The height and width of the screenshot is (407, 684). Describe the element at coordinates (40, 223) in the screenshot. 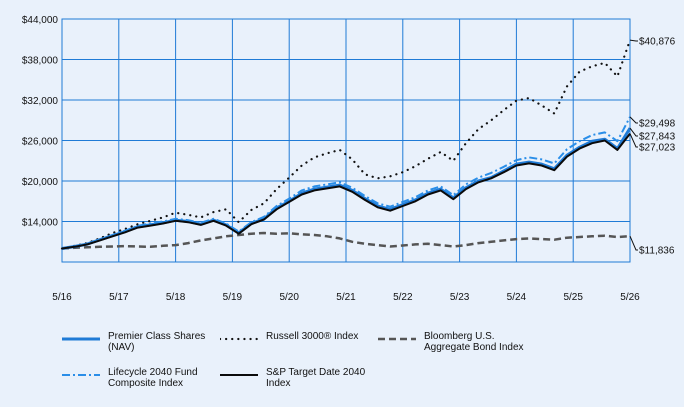

I see `y-tick-label: $14,000` at that location.